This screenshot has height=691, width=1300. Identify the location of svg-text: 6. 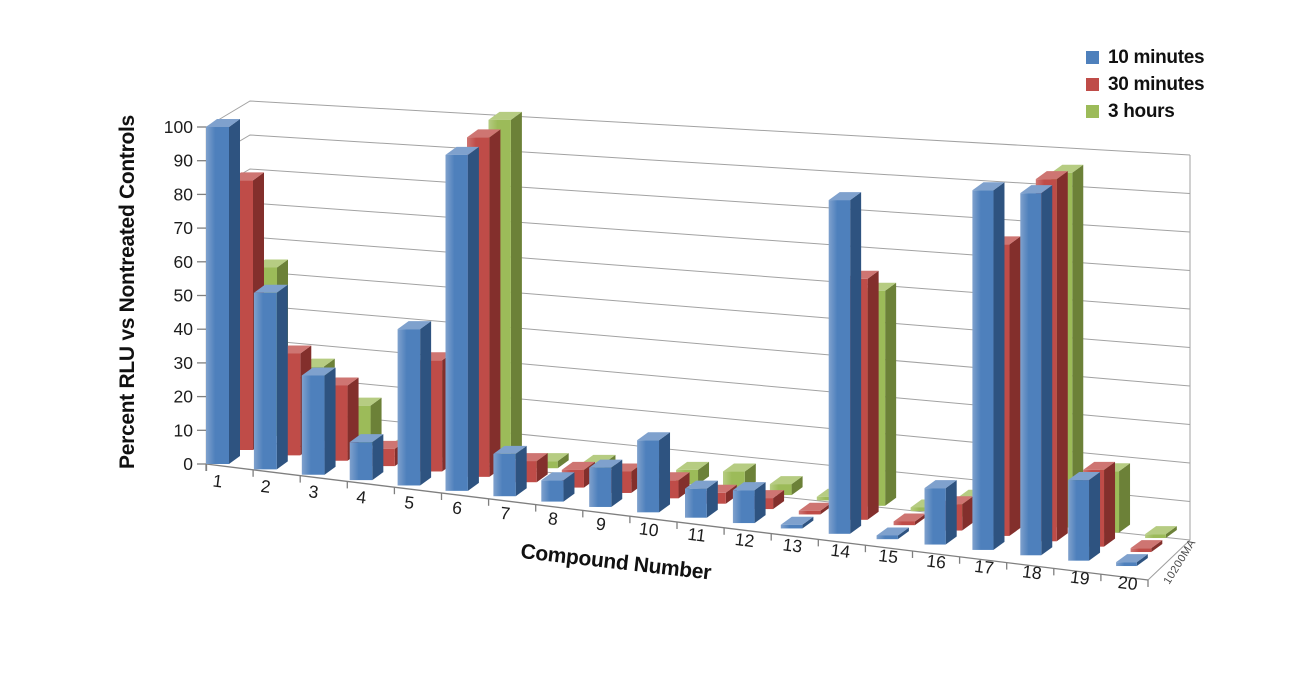
(457, 507).